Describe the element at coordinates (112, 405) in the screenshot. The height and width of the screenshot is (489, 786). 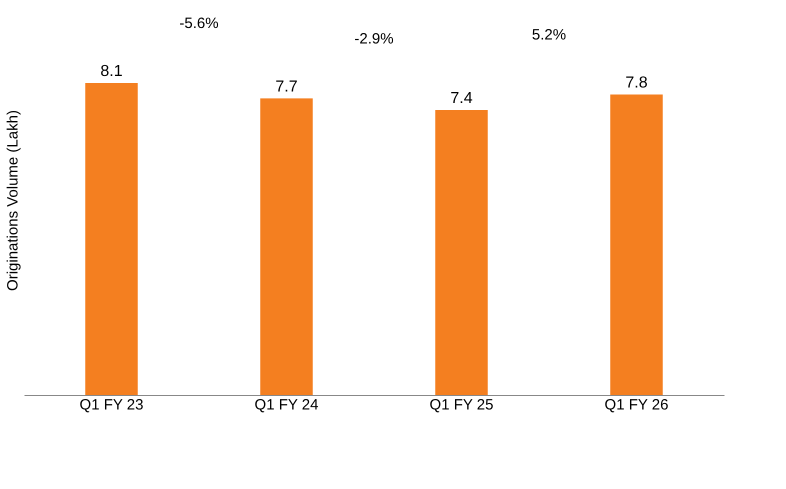
I see `x-tick-label: Q1 FY 23` at that location.